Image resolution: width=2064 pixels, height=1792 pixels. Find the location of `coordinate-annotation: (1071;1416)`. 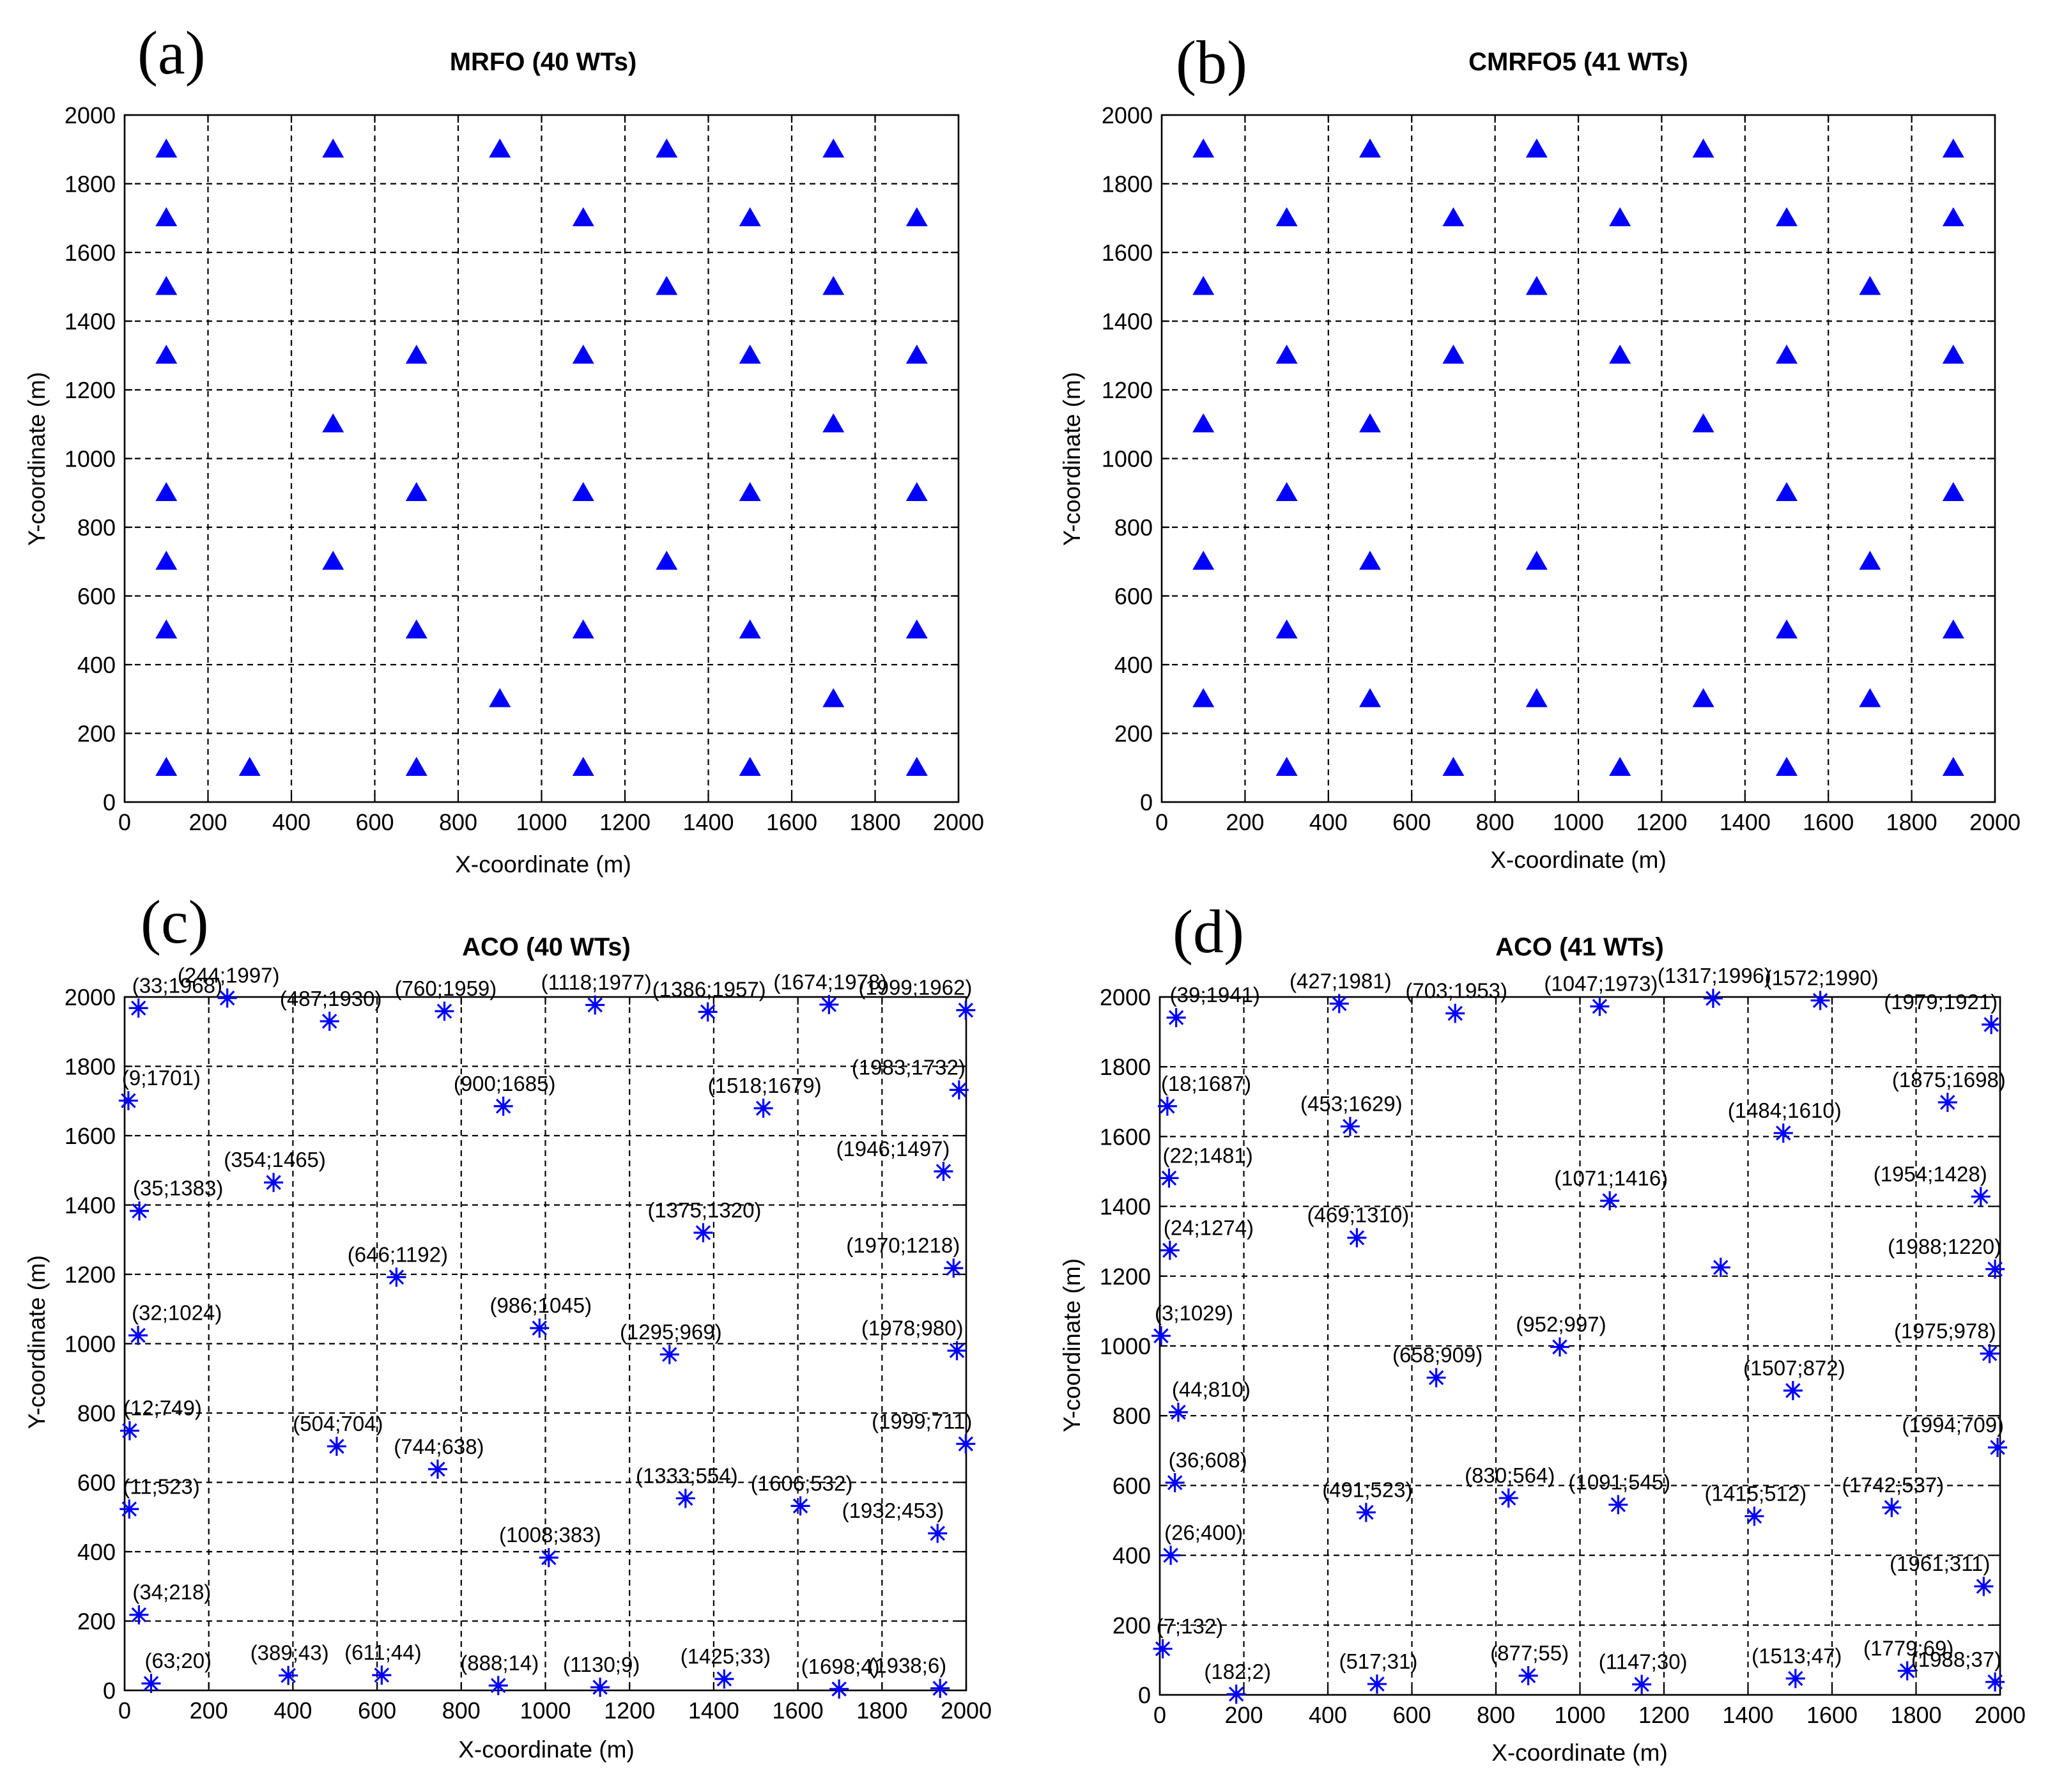

coordinate-annotation: (1071;1416) is located at coordinates (1611, 1178).